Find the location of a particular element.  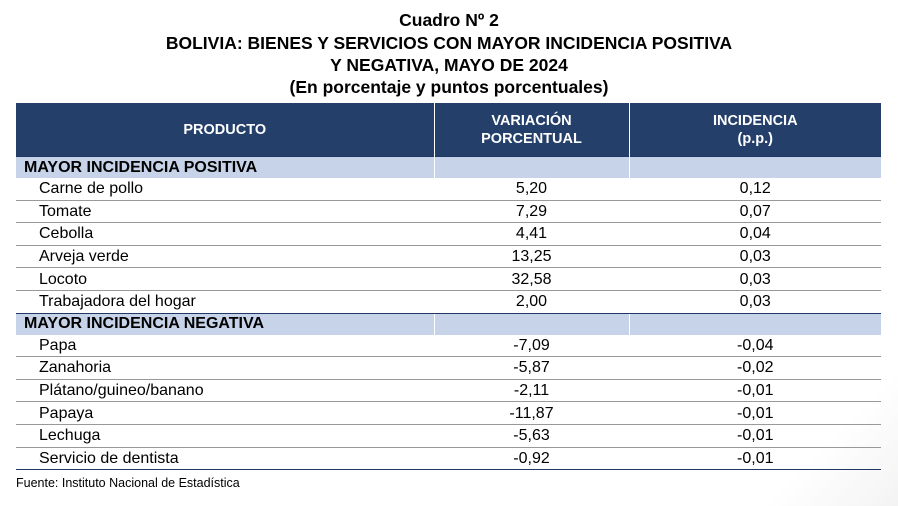

product-cell: Zanahoria is located at coordinates (225, 368).